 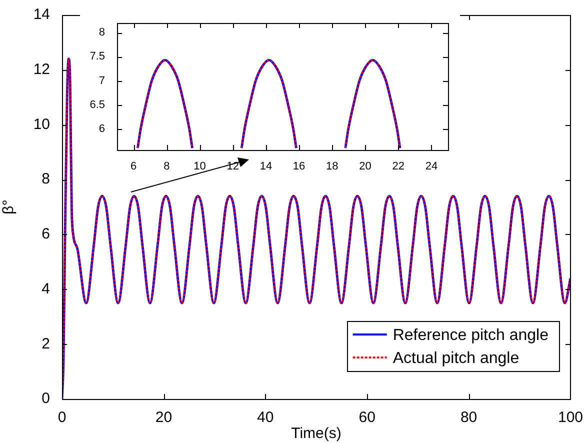 I want to click on x-tick-label: 22, so click(x=398, y=166).